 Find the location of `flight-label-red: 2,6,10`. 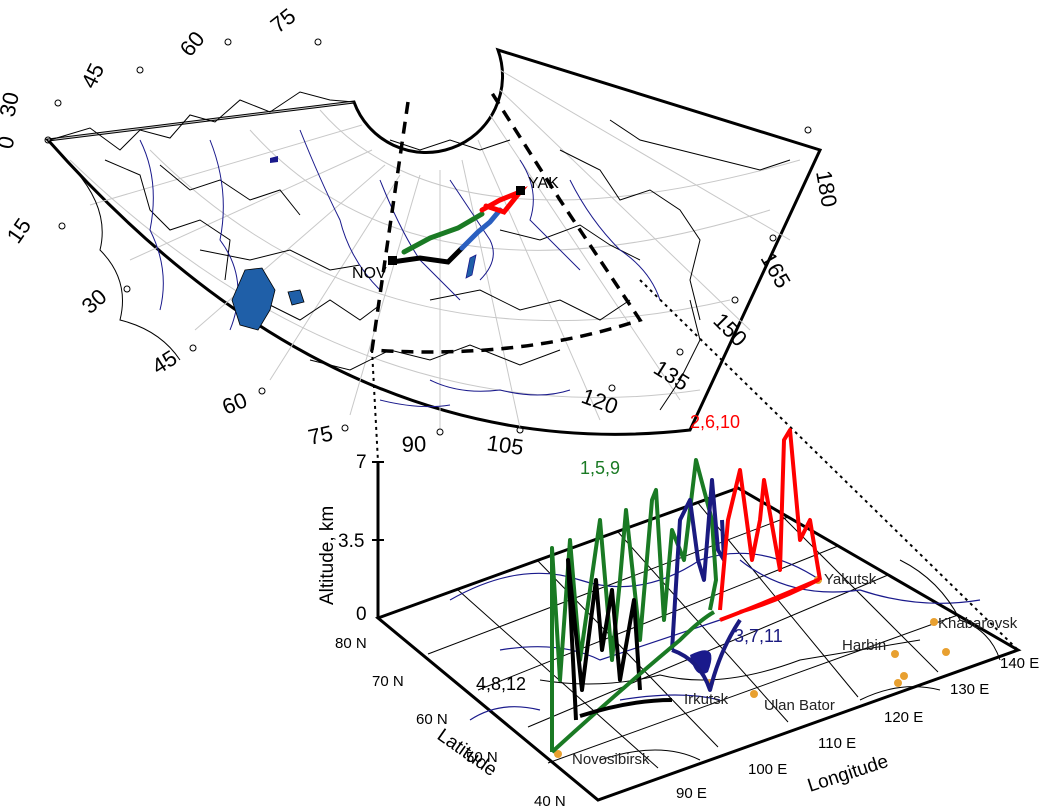

flight-label-red: 2,6,10 is located at coordinates (715, 422).